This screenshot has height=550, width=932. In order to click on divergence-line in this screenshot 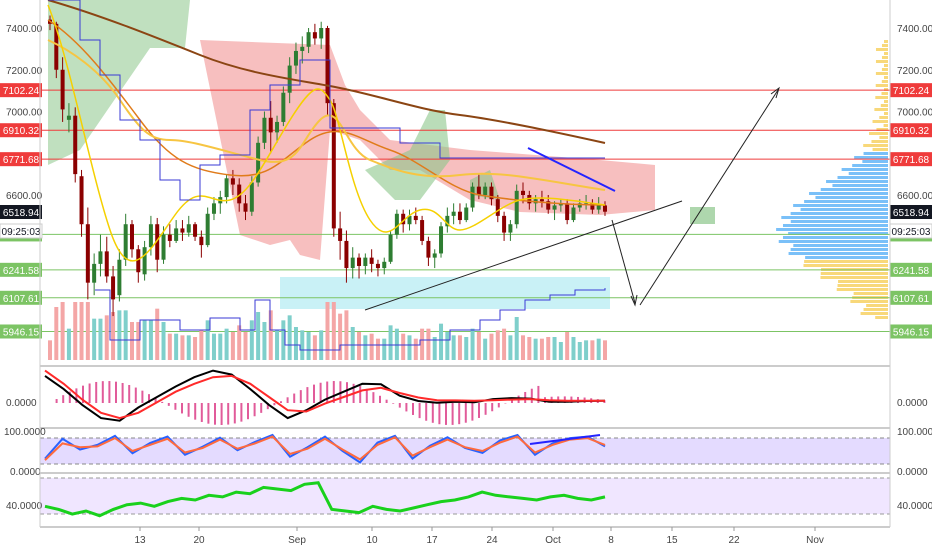, I will do `click(565, 439)`.